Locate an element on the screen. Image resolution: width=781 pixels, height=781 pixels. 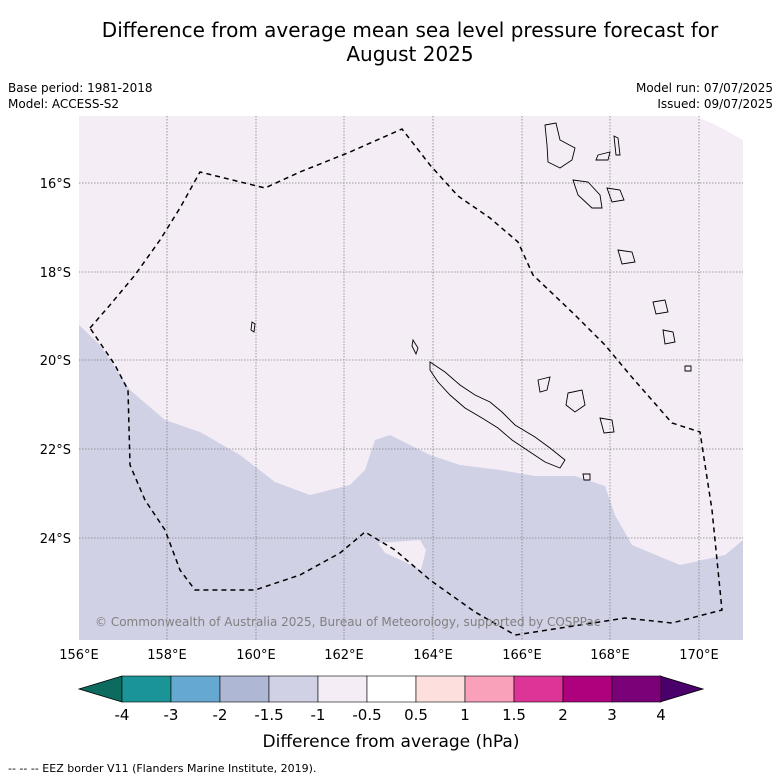
colorbar-label-9: 2 is located at coordinates (563, 715).